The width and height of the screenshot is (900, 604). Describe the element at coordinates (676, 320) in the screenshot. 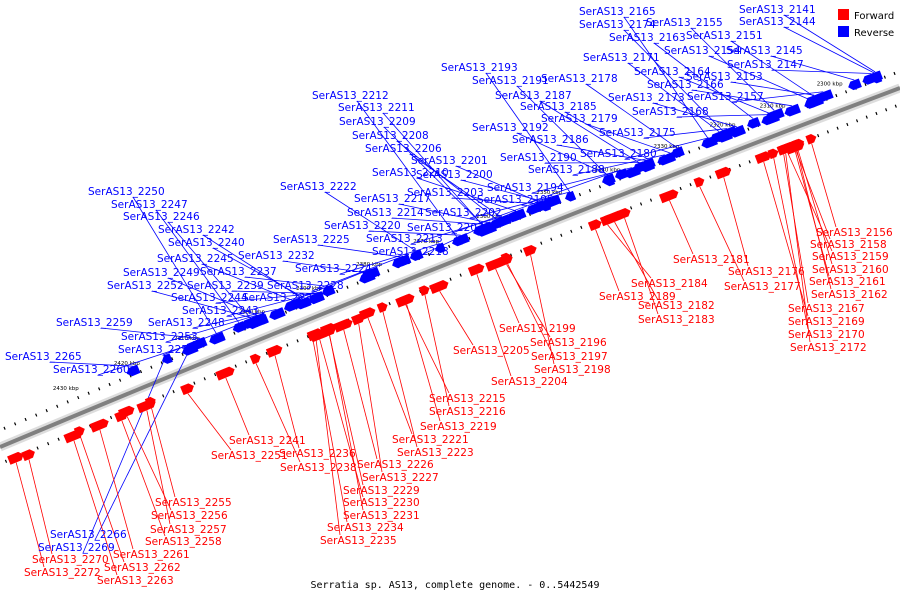

I see `forward-gene-label: SerAS13_2183` at that location.